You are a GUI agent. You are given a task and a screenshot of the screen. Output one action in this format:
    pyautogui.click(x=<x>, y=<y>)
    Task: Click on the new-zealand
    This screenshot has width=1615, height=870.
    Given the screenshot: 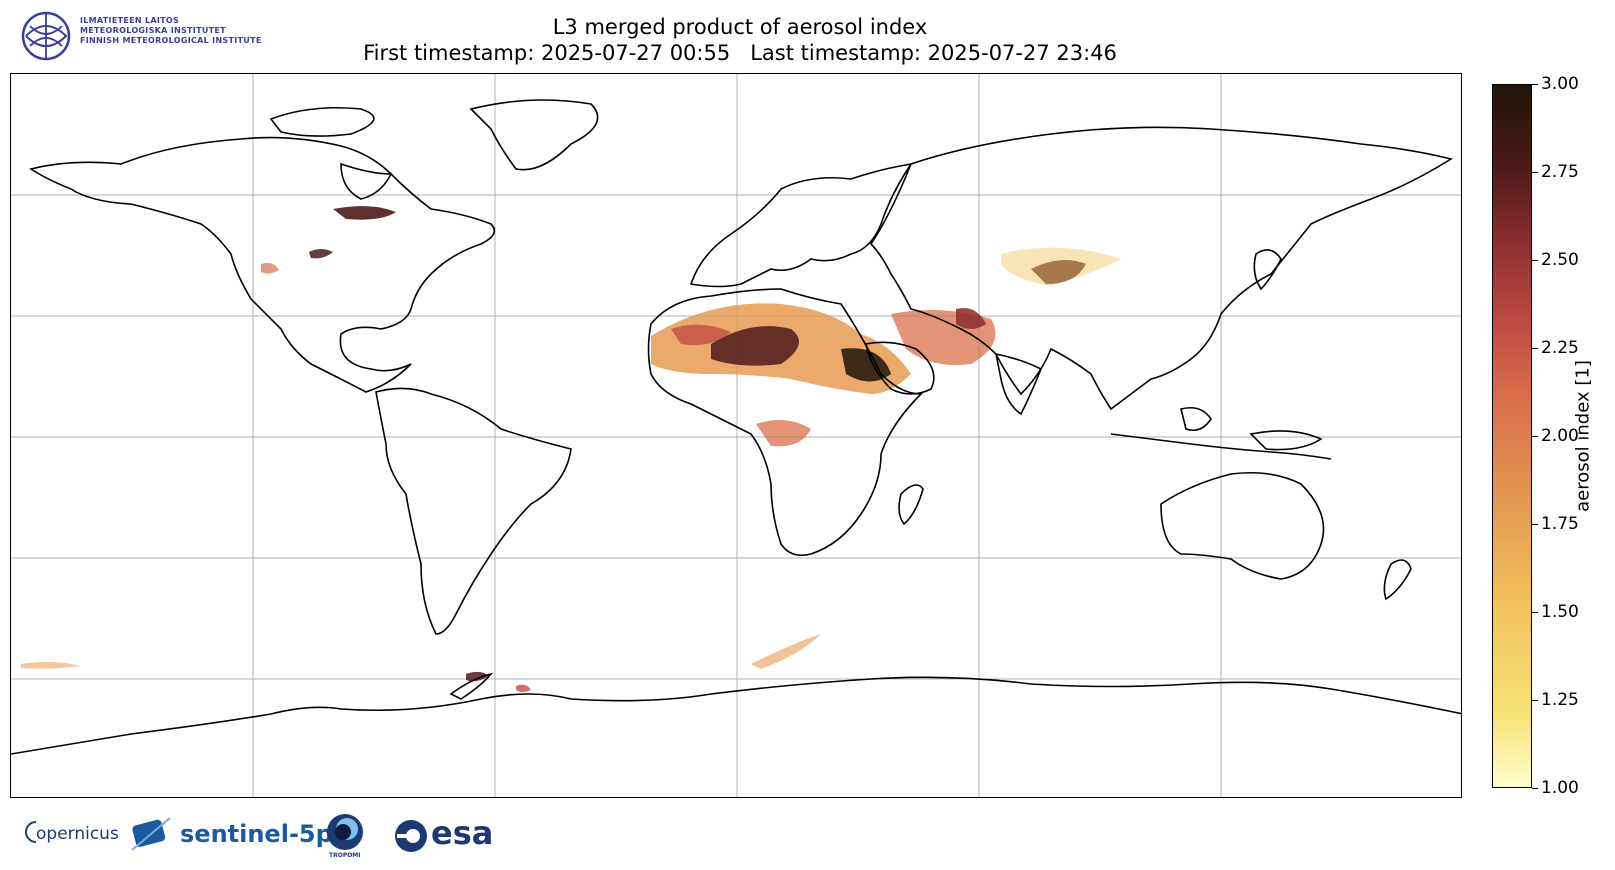 What is the action you would take?
    pyautogui.click(x=1397, y=580)
    